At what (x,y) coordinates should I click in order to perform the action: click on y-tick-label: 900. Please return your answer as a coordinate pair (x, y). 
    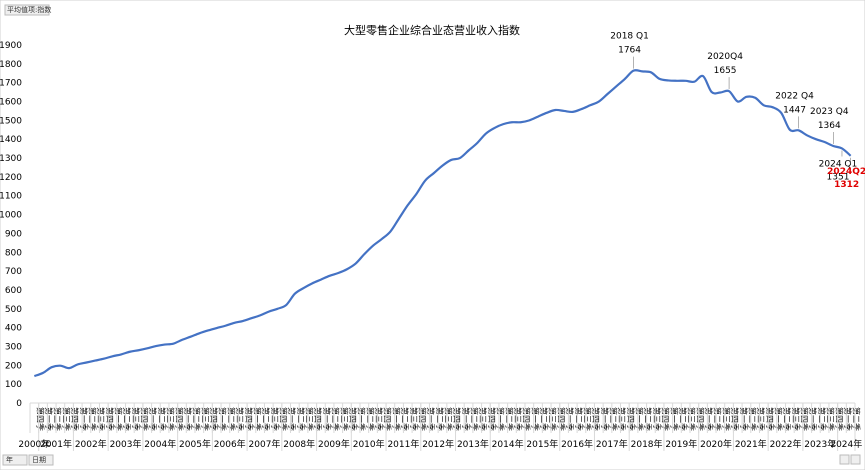
    Looking at the image, I should click on (13, 234).